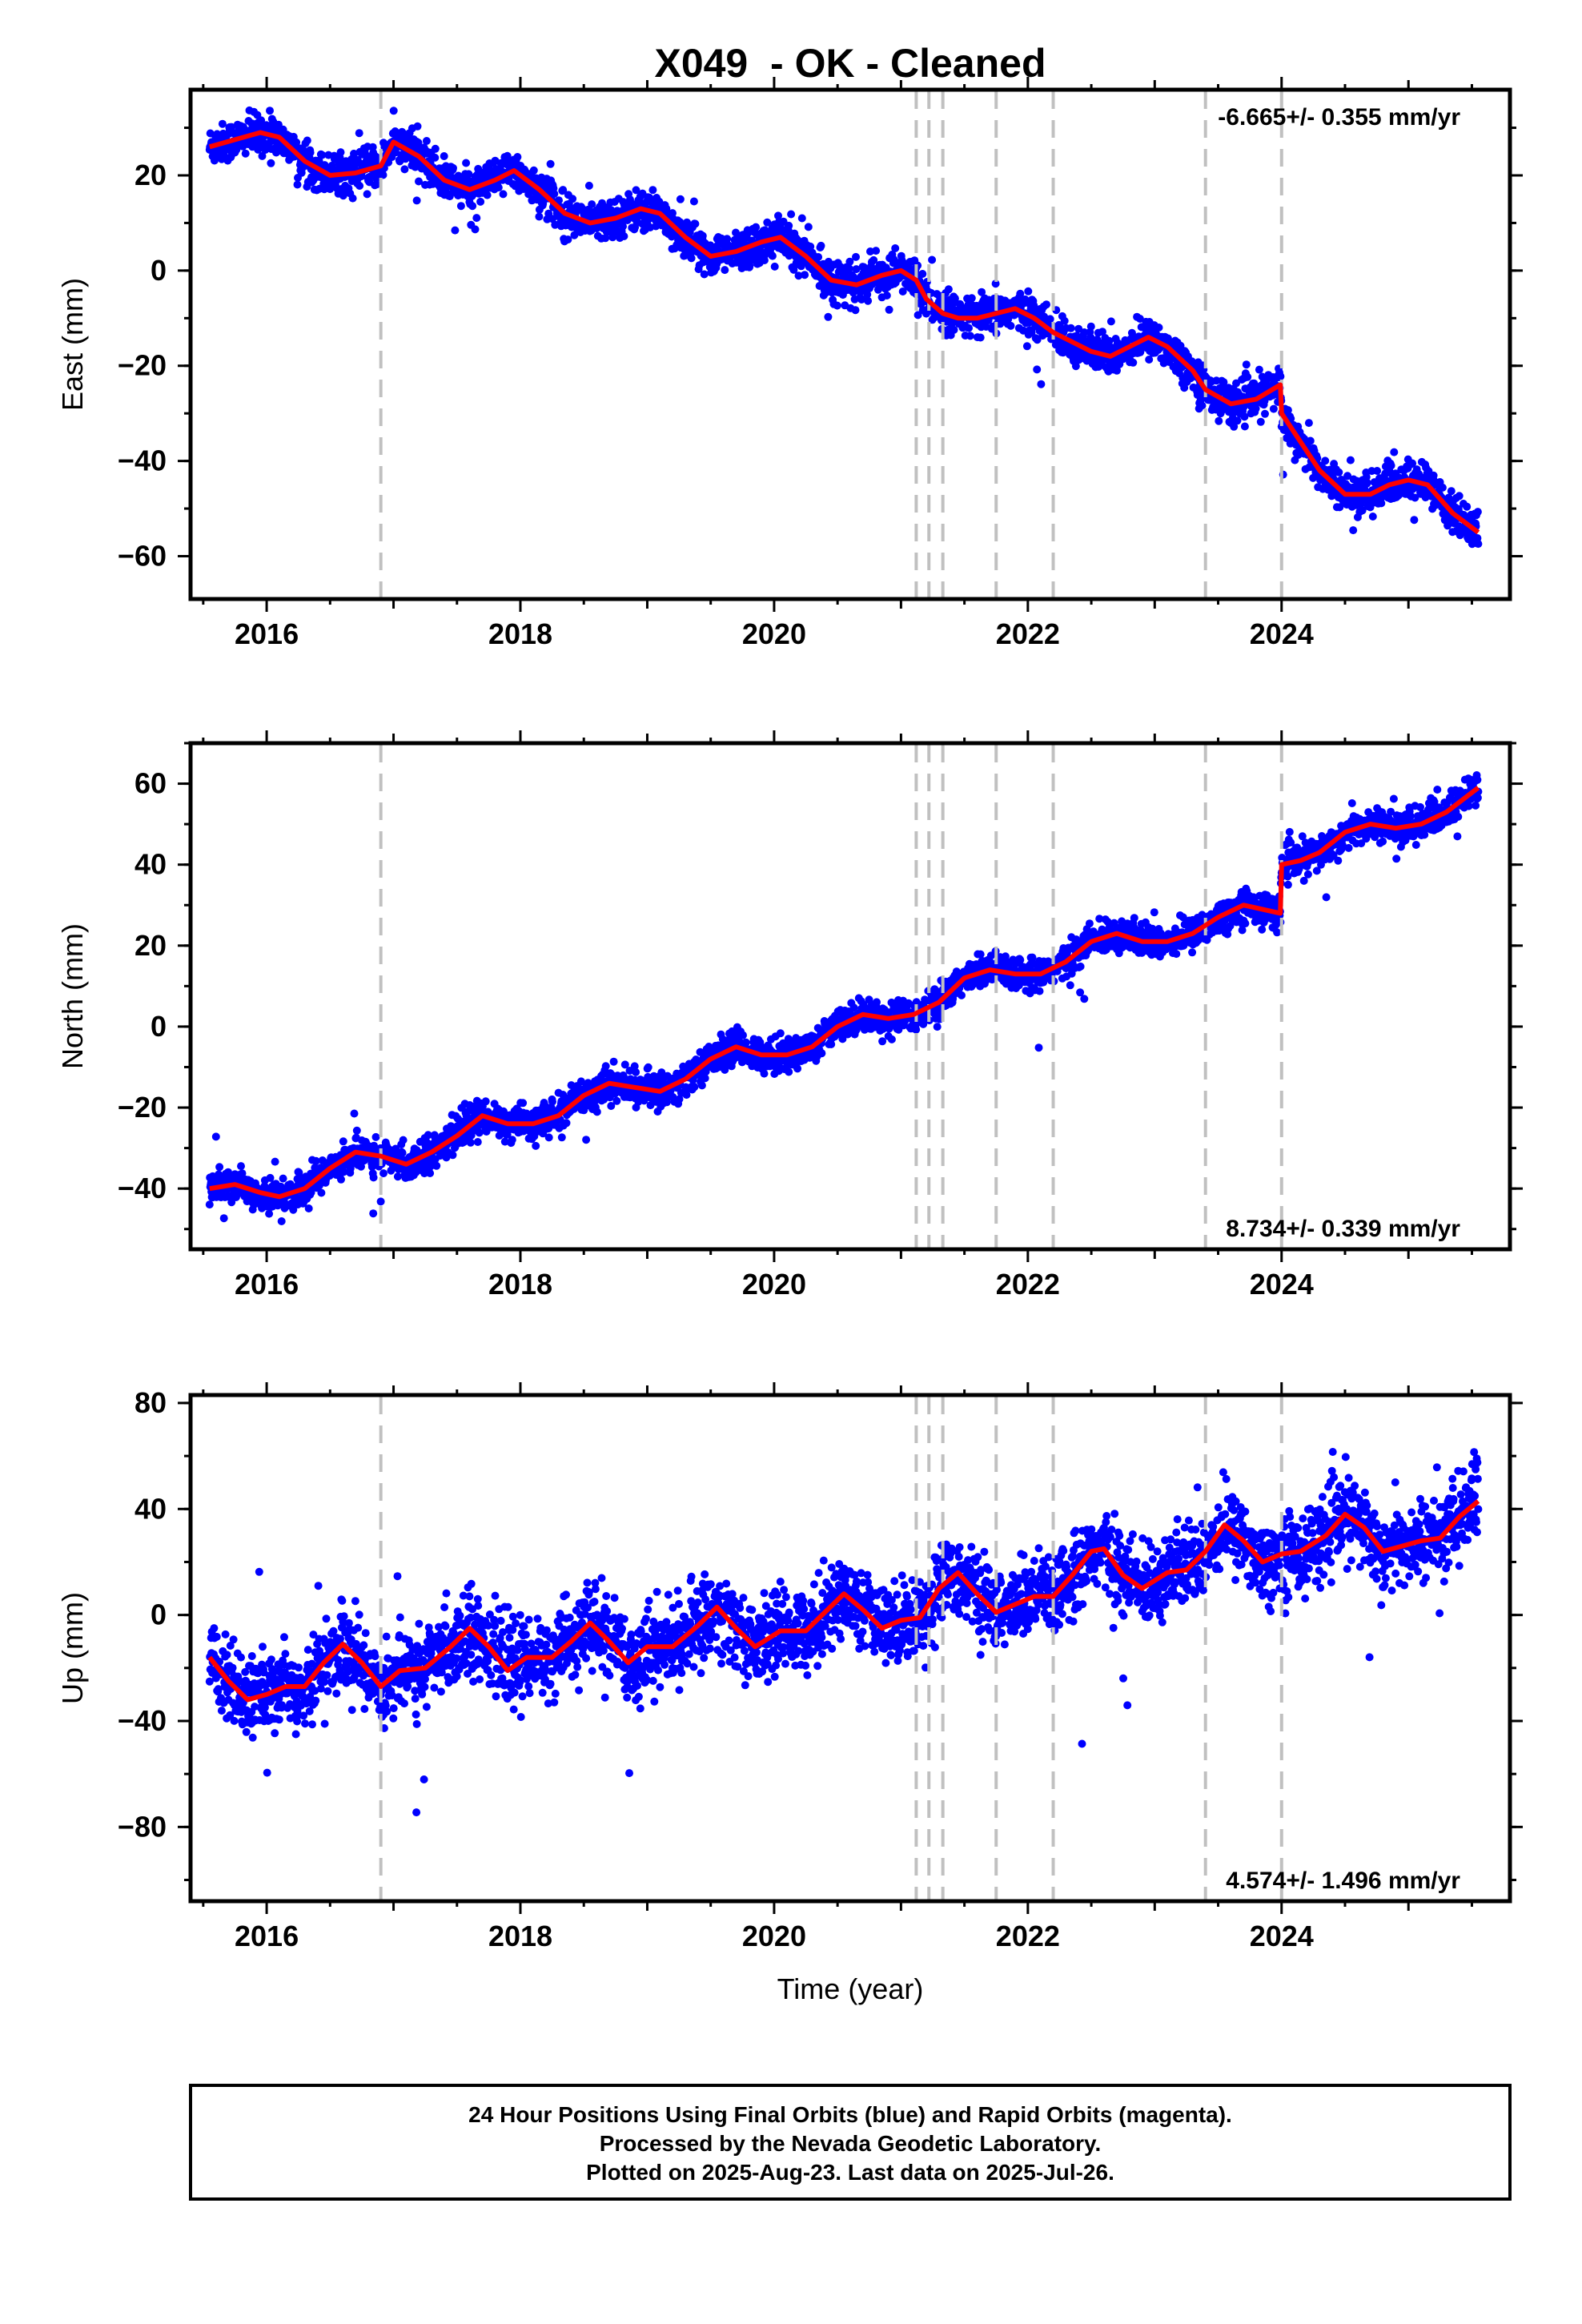 The image size is (1582, 2324). What do you see at coordinates (850, 63) in the screenshot?
I see `figure-title: X049 - OK - Cleaned` at bounding box center [850, 63].